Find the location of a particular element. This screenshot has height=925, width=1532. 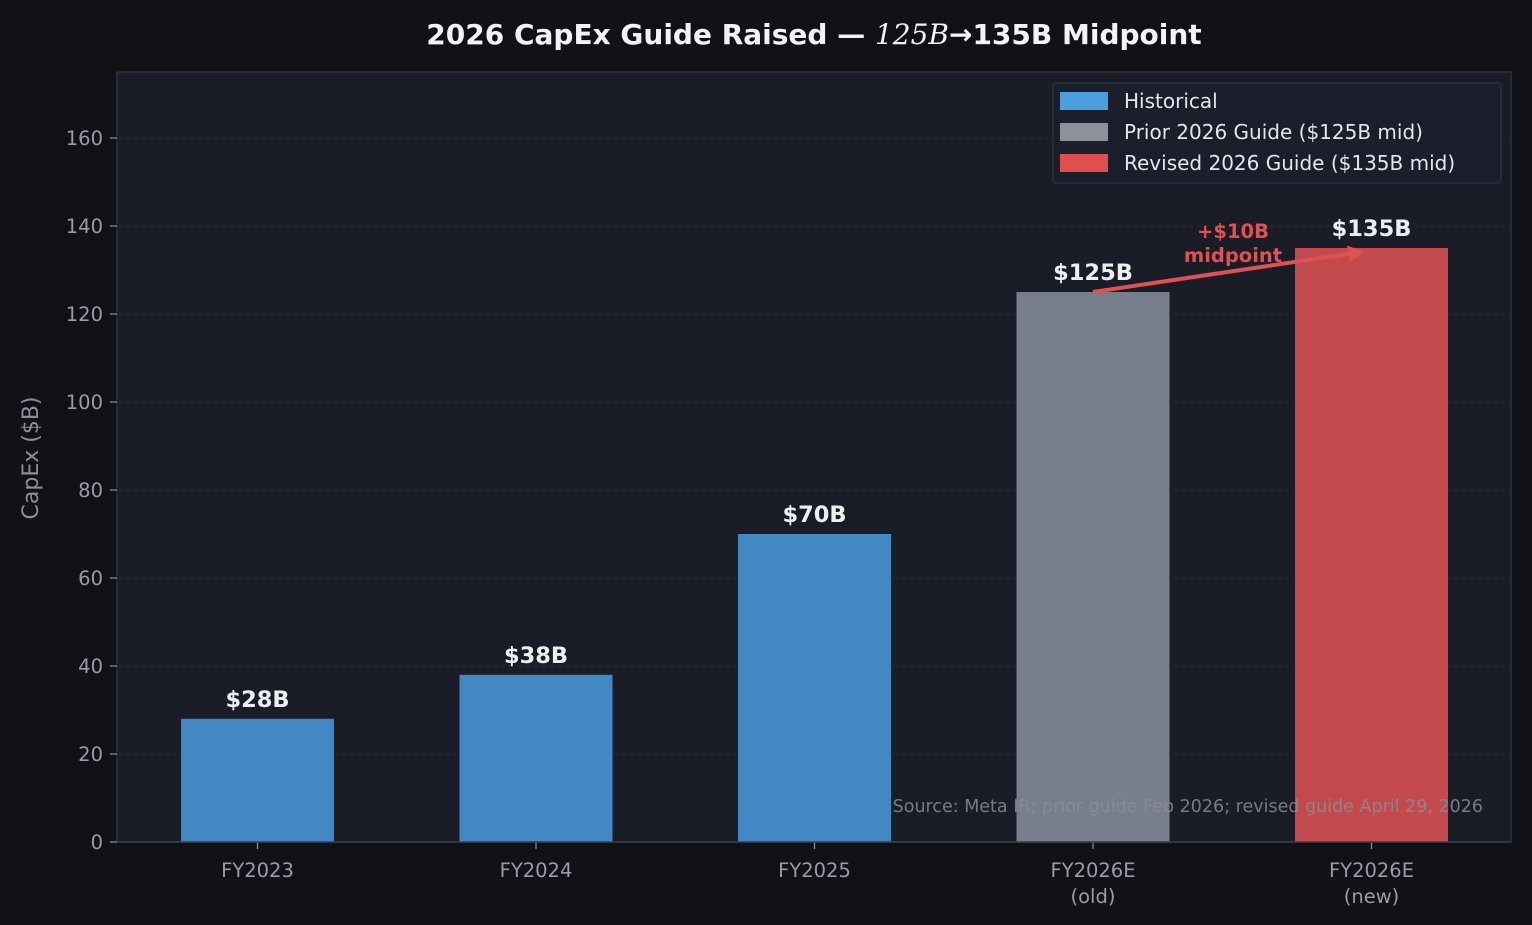

x-tick-label-line: FY2025 is located at coordinates (814, 870).